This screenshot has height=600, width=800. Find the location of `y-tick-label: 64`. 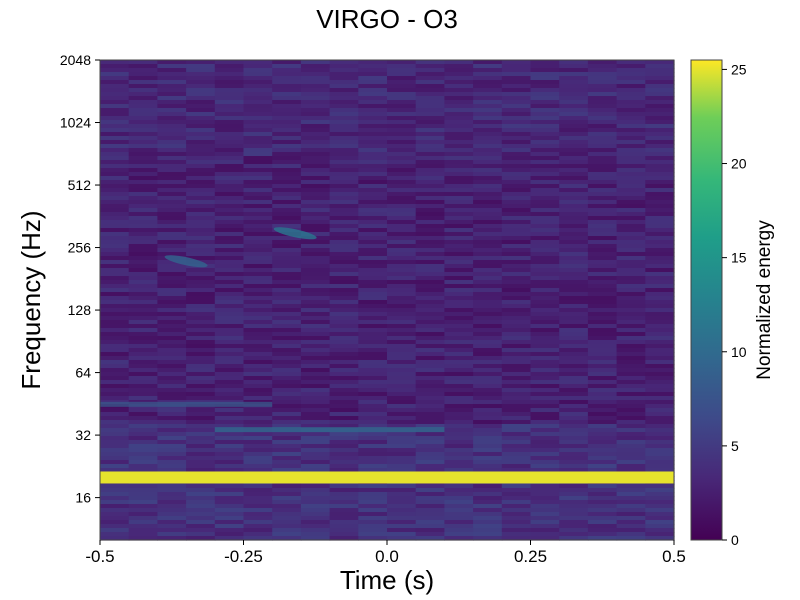

y-tick-label: 64 is located at coordinates (83, 373).